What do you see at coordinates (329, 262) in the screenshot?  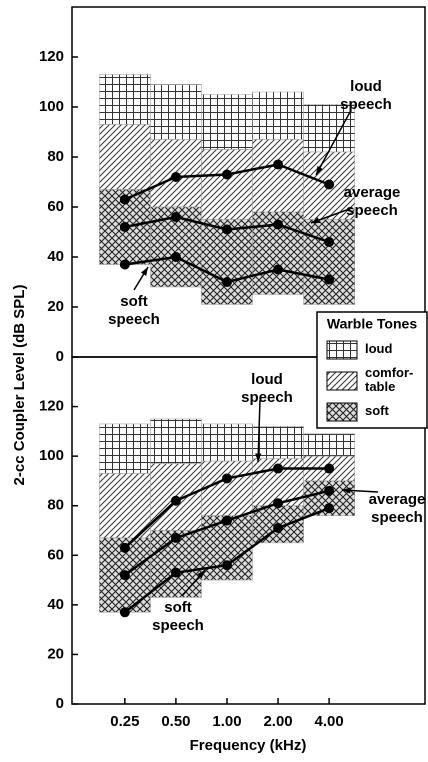 I see `soft-region` at bounding box center [329, 262].